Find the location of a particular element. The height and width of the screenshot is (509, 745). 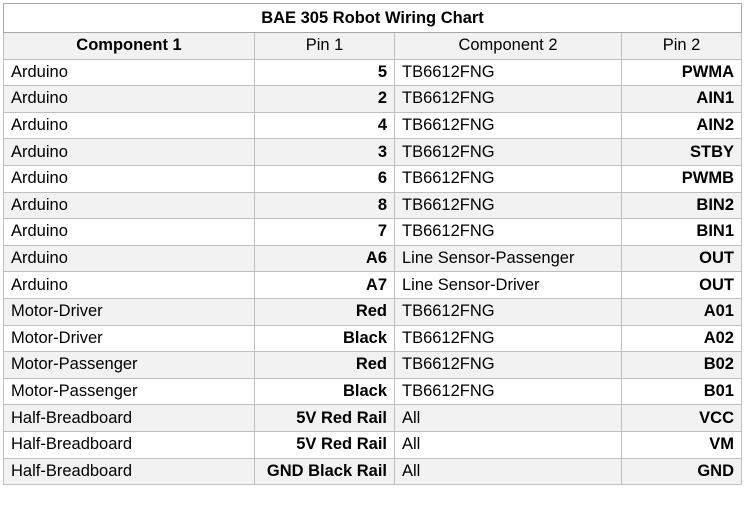

cell-pin-2: BIN2 is located at coordinates (681, 205).